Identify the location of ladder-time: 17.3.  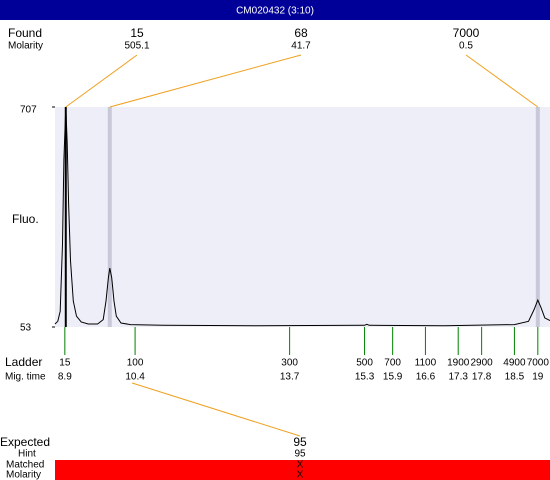
(458, 377).